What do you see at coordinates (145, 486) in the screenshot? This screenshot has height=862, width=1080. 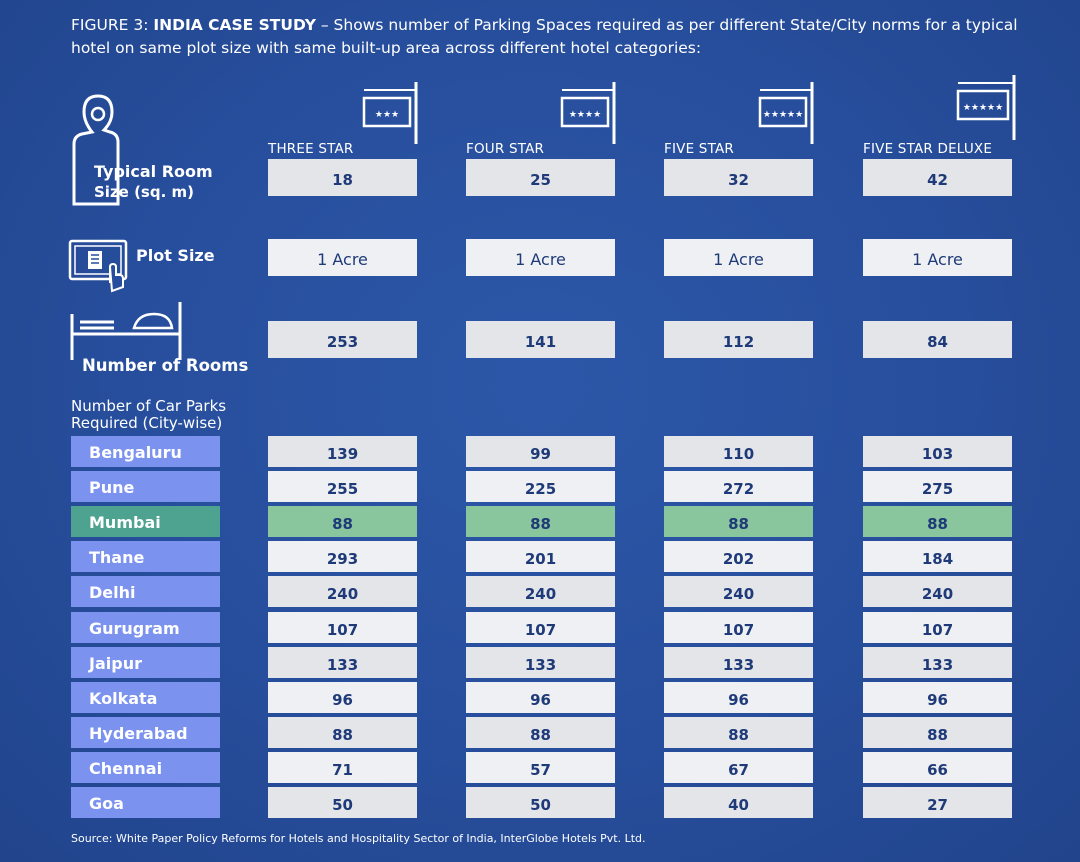 I see `city-name: Pune` at bounding box center [145, 486].